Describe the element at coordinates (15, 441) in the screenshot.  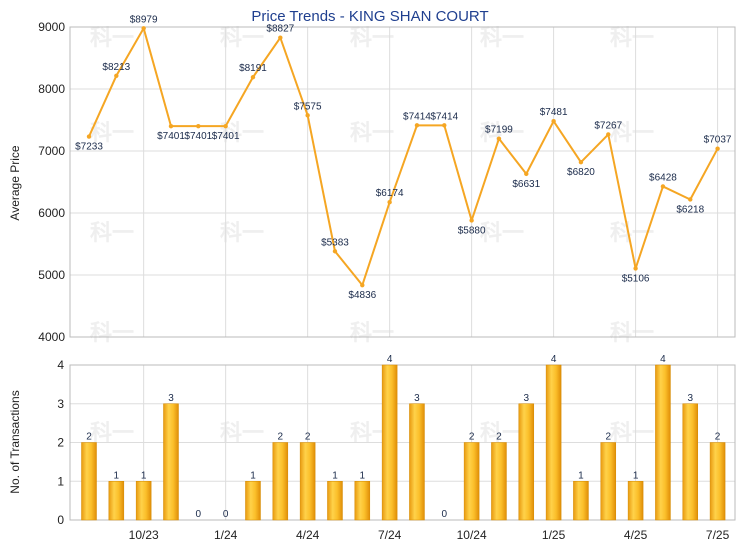
I see `count-y-axis-label: No. of Transactions` at that location.